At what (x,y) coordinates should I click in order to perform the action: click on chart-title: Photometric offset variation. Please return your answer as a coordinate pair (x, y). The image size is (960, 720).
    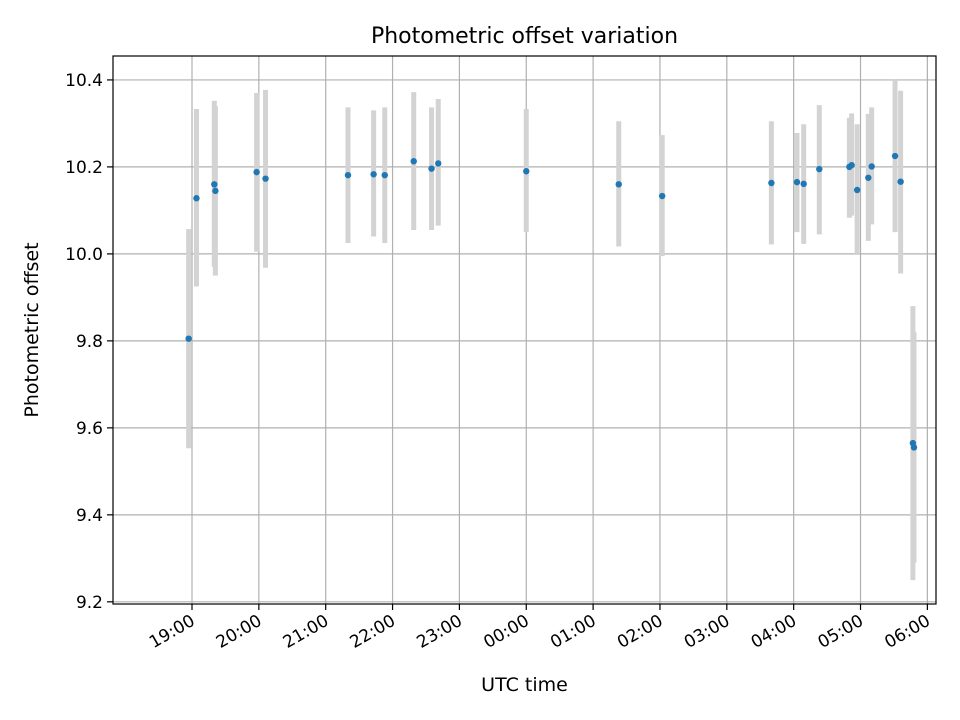
    Looking at the image, I should click on (524, 36).